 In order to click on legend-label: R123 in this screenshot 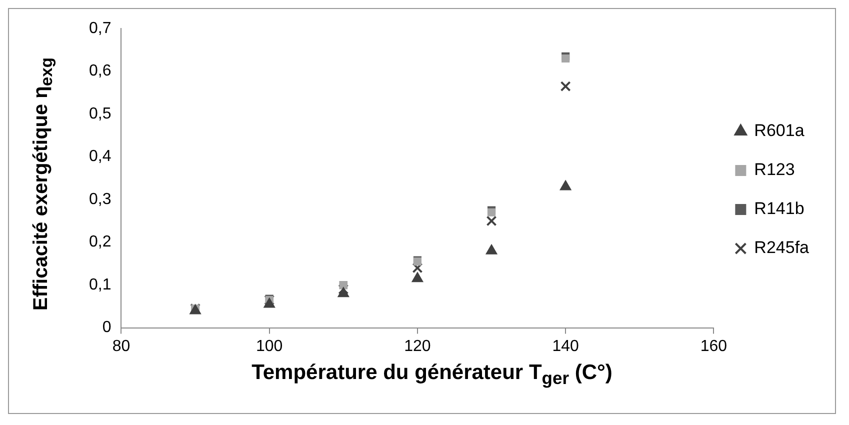, I will do `click(774, 170)`.